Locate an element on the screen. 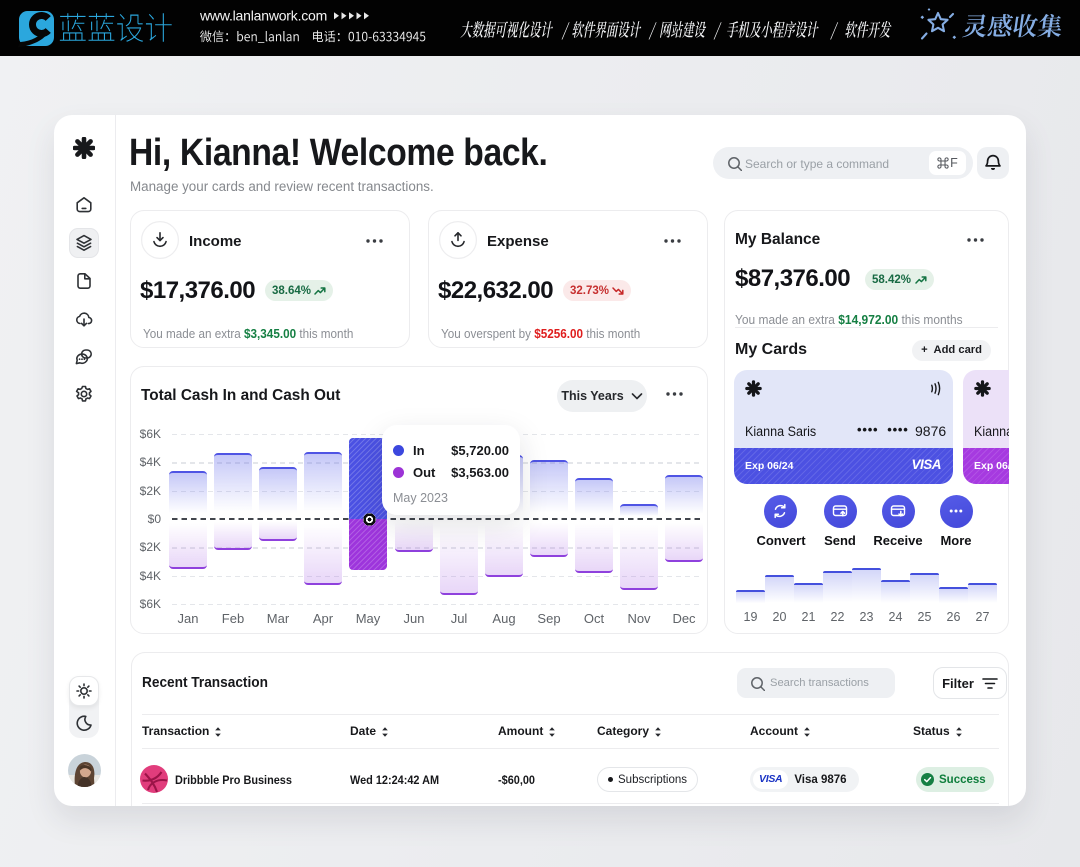 This screenshot has height=867, width=1080. svg-text: www.lanlanwork.com is located at coordinates (263, 16).